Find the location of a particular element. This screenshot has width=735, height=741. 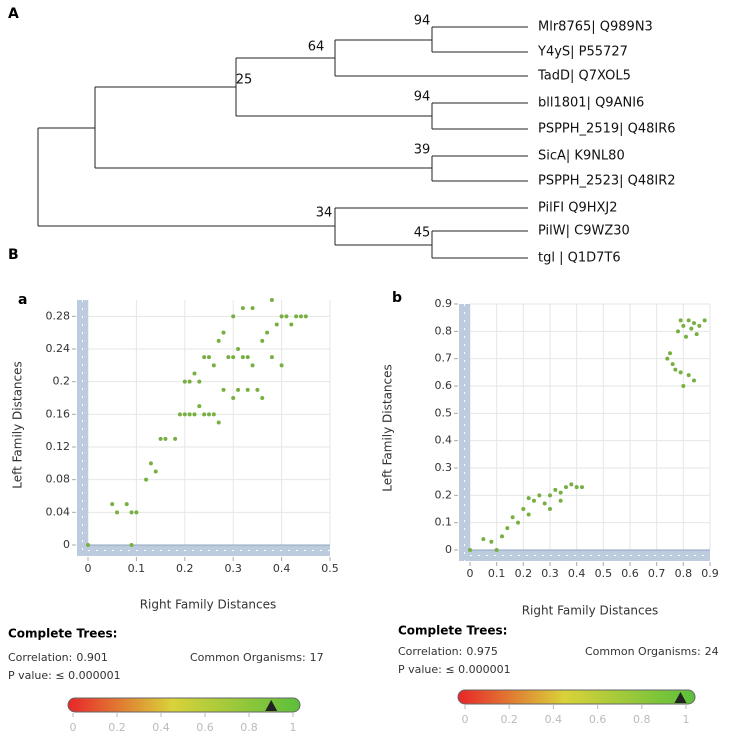

scale-tick-label: 1 is located at coordinates (293, 727).